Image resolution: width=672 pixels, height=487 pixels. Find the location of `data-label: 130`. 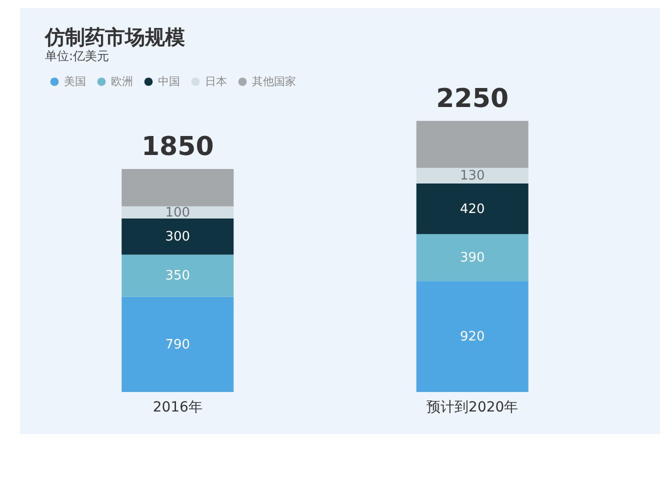

data-label: 130 is located at coordinates (472, 176).